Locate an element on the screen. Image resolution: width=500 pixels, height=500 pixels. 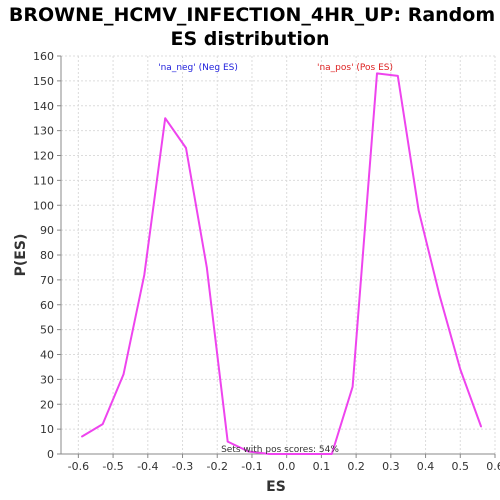
y-axis-ticks: 0 10 20 30 40 50 60 70 80 90 100 110 120 130 140 150 160 is located at coordinates (47, 255).